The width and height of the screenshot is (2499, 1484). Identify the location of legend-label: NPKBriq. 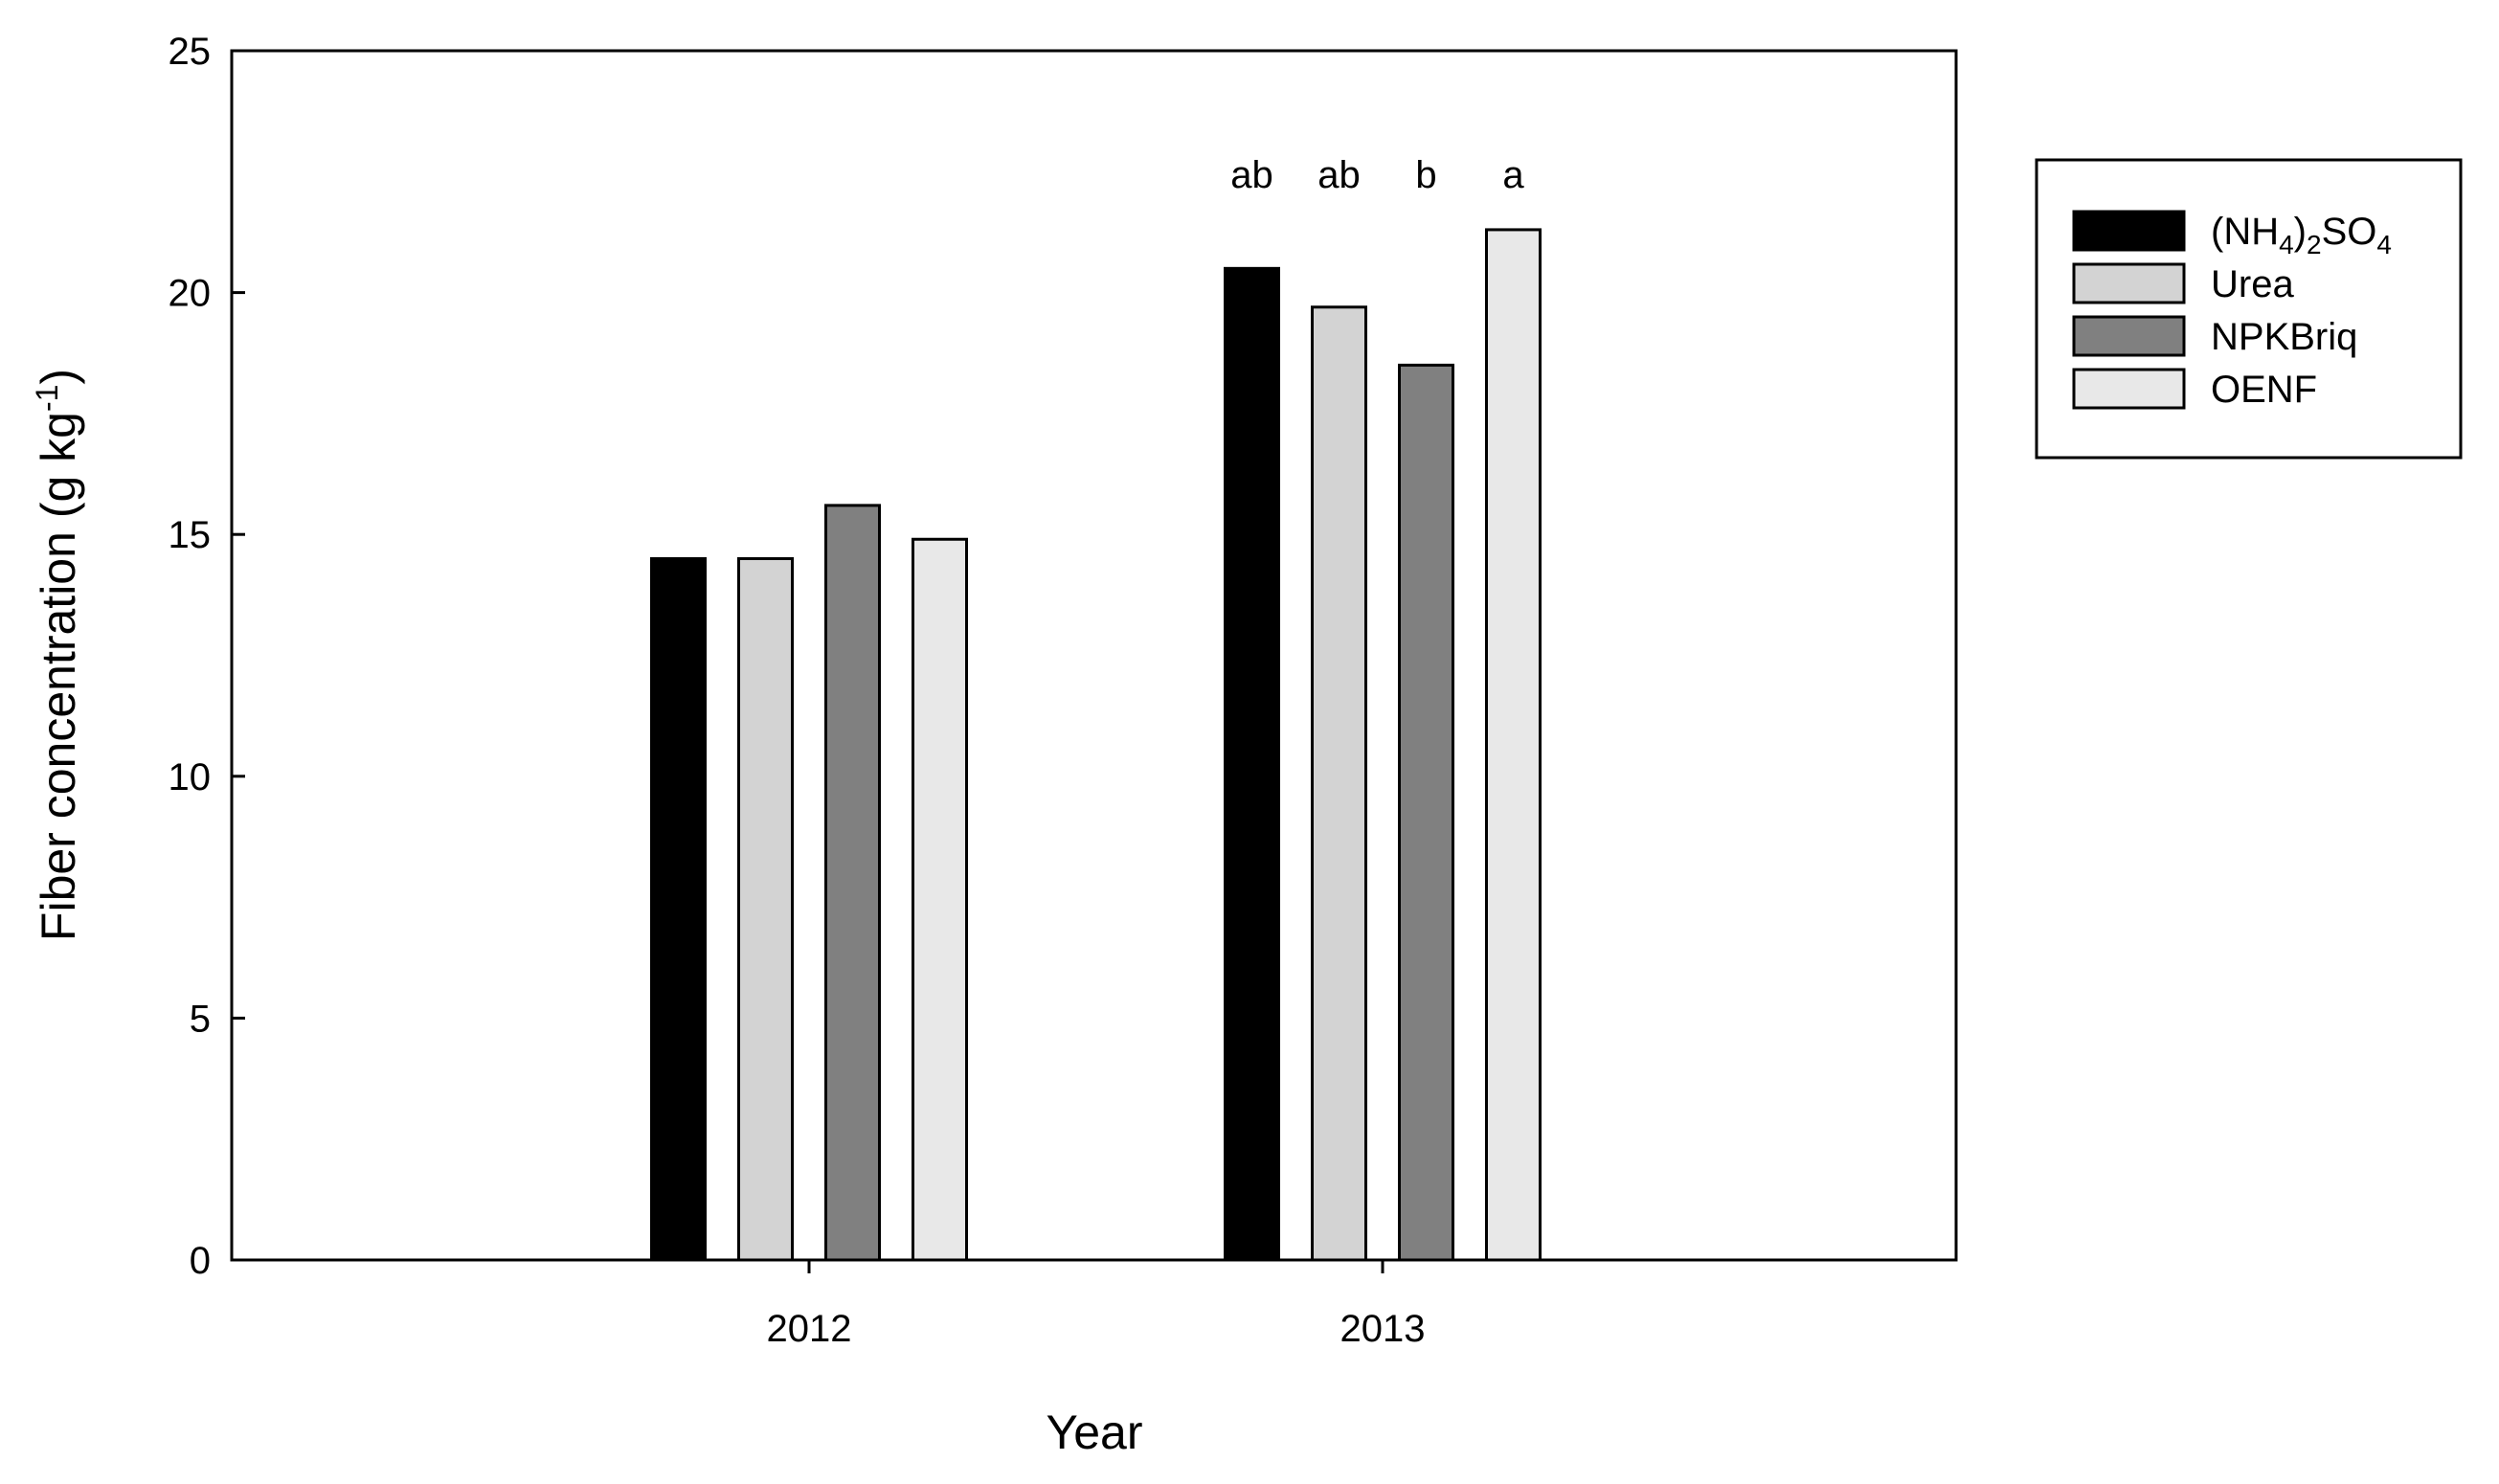
(2284, 337).